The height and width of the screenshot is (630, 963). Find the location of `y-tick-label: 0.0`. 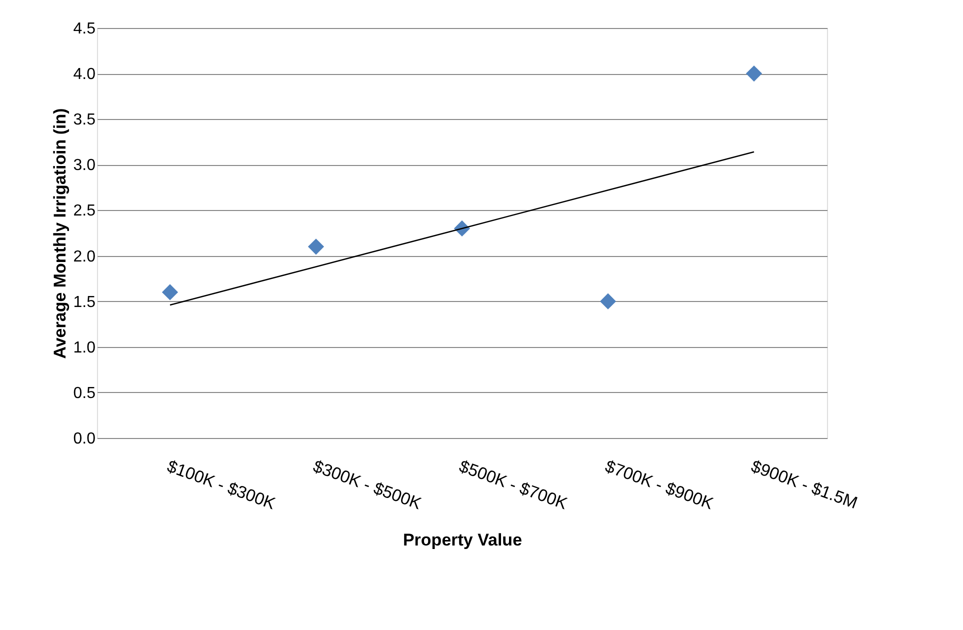

y-tick-label: 0.0 is located at coordinates (84, 439).